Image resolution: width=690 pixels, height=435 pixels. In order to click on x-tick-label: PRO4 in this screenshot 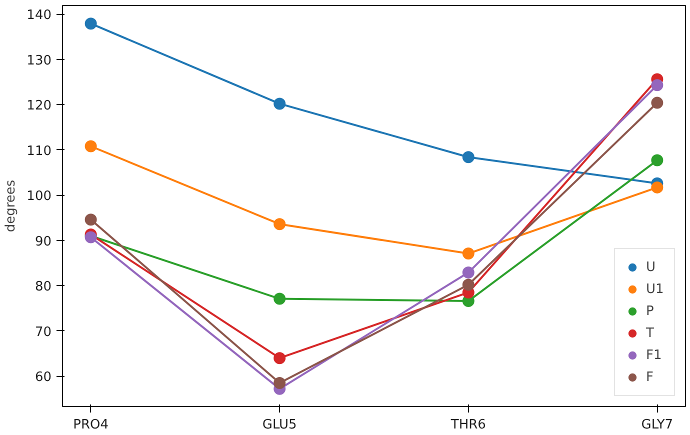, I will do `click(91, 425)`.